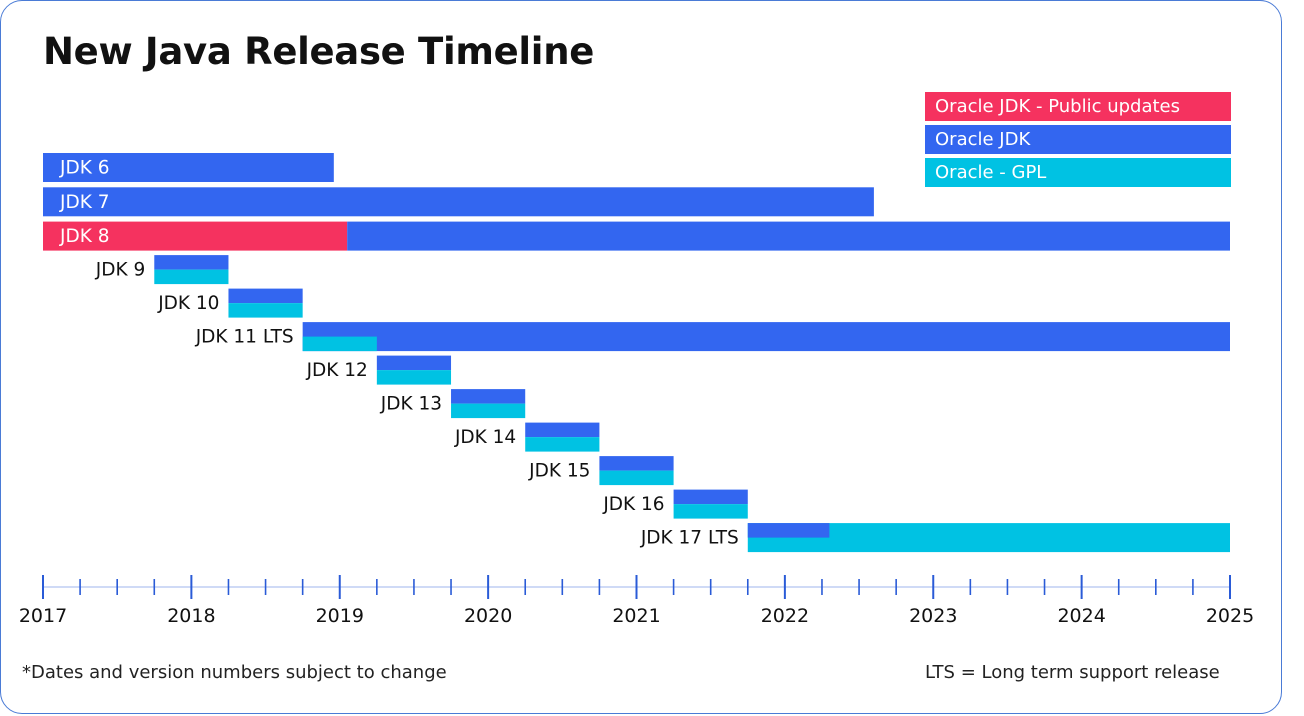 The height and width of the screenshot is (716, 1304). What do you see at coordinates (84, 202) in the screenshot?
I see `jdk-7-label: JDK 7` at bounding box center [84, 202].